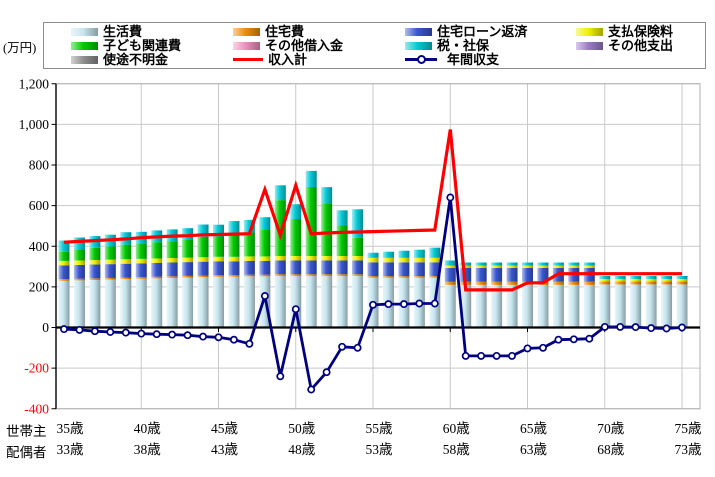 Image resolution: width=715 pixels, height=477 pixels. I want to click on legend-swatch, so click(246, 31).